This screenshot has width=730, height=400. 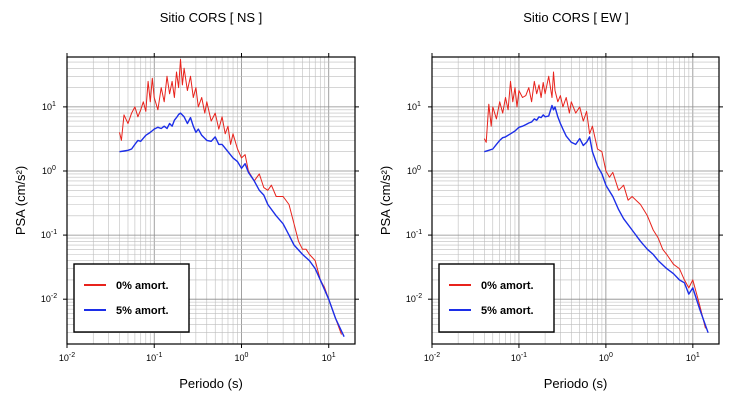 I want to click on chart-title: Sitio CORS [ EW ], so click(x=575, y=17).